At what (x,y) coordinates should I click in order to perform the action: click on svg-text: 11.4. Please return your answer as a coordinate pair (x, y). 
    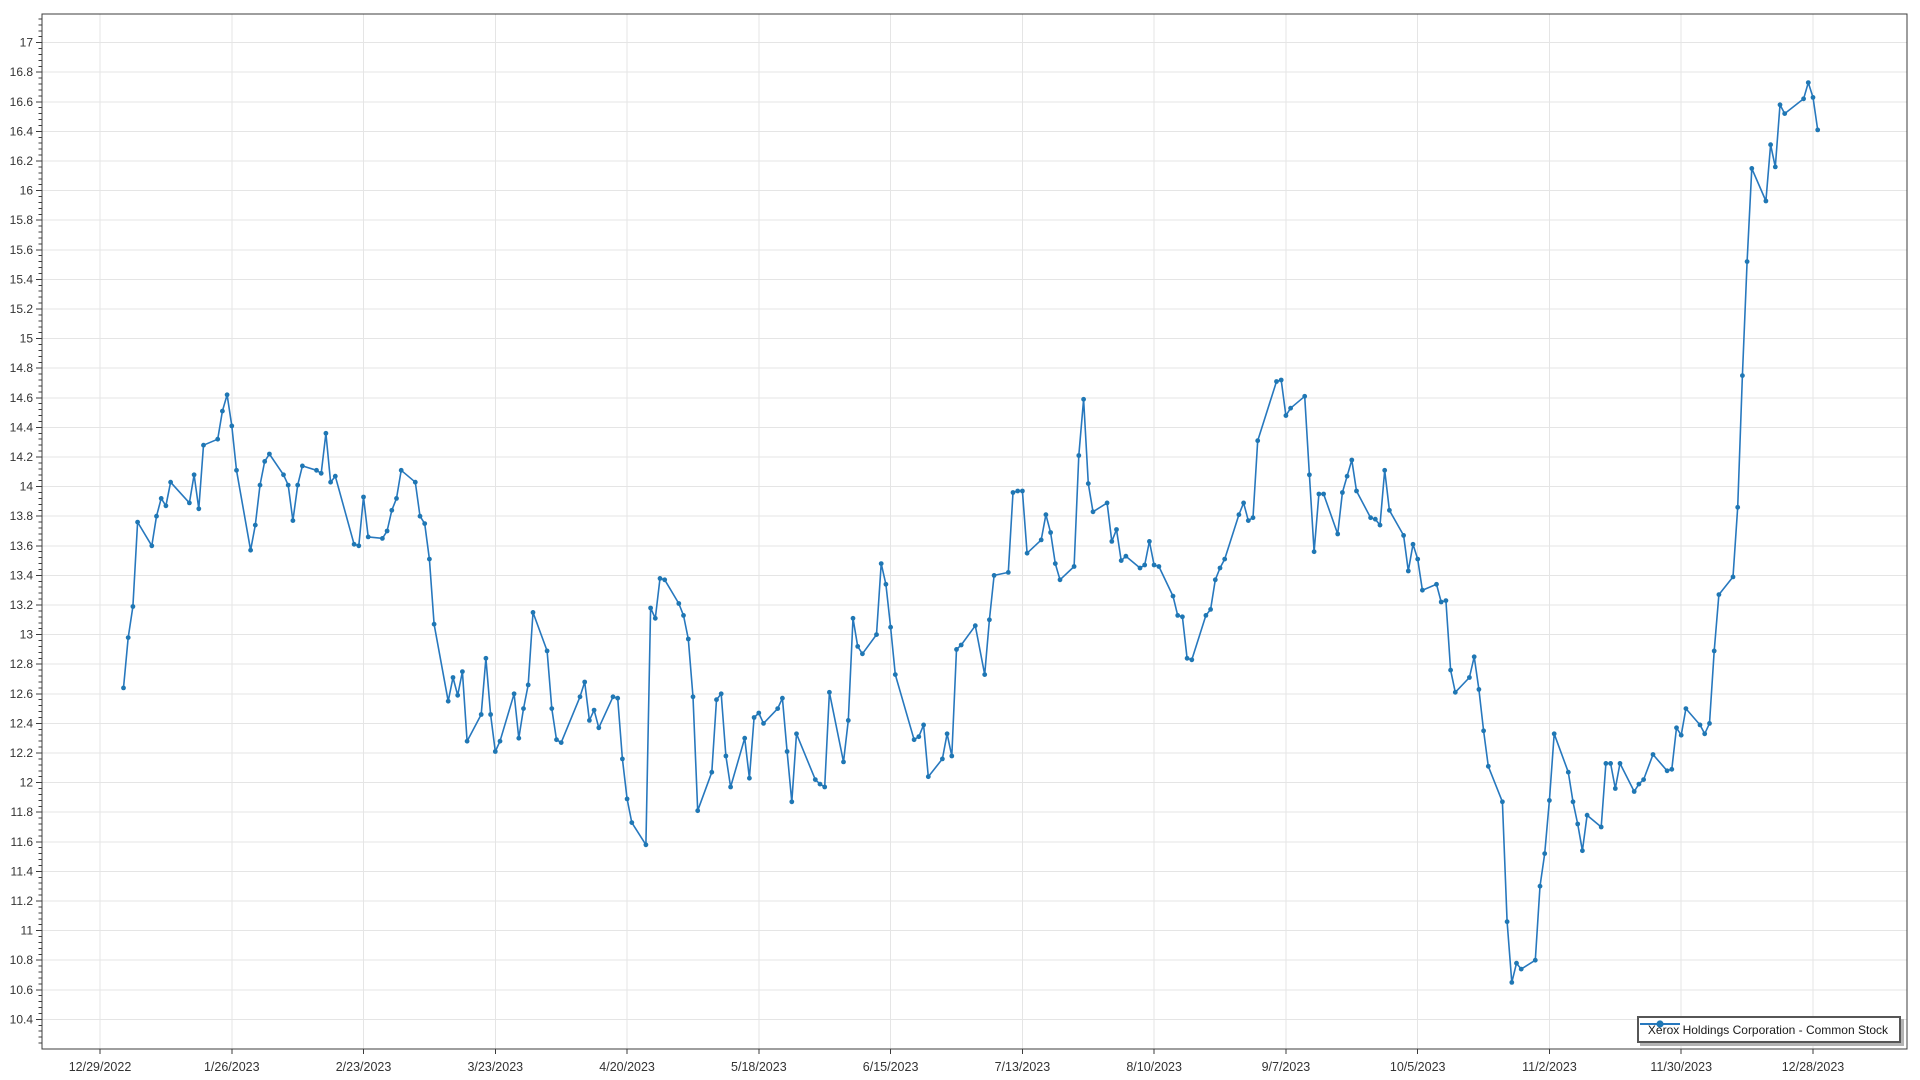
    Looking at the image, I should click on (22, 871).